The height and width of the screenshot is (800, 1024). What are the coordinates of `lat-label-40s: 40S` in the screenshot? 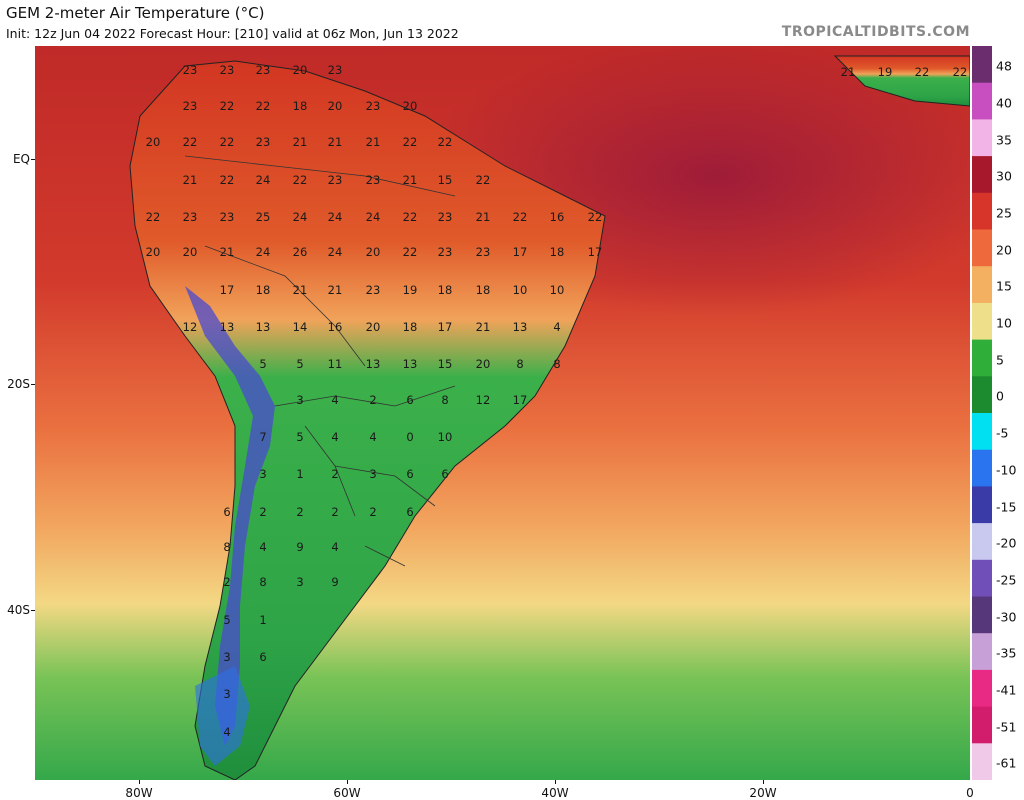 It's located at (18, 610).